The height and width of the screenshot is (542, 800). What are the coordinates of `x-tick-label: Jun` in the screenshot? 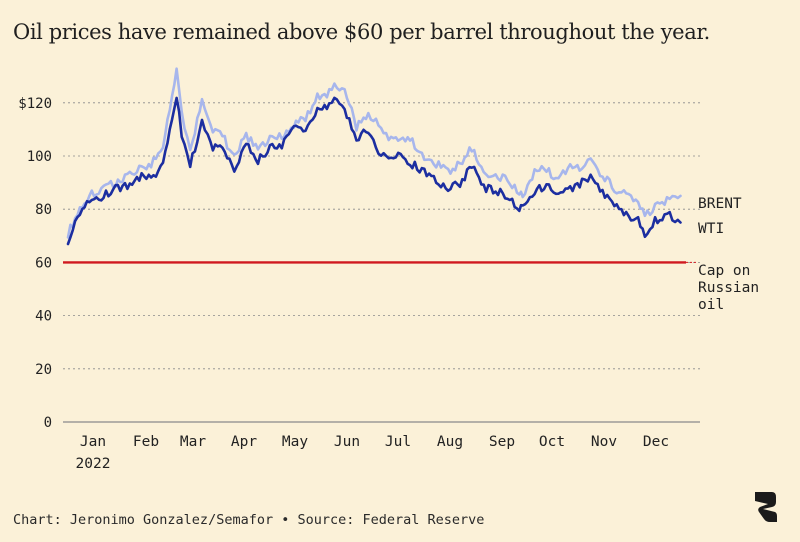 It's located at (347, 442).